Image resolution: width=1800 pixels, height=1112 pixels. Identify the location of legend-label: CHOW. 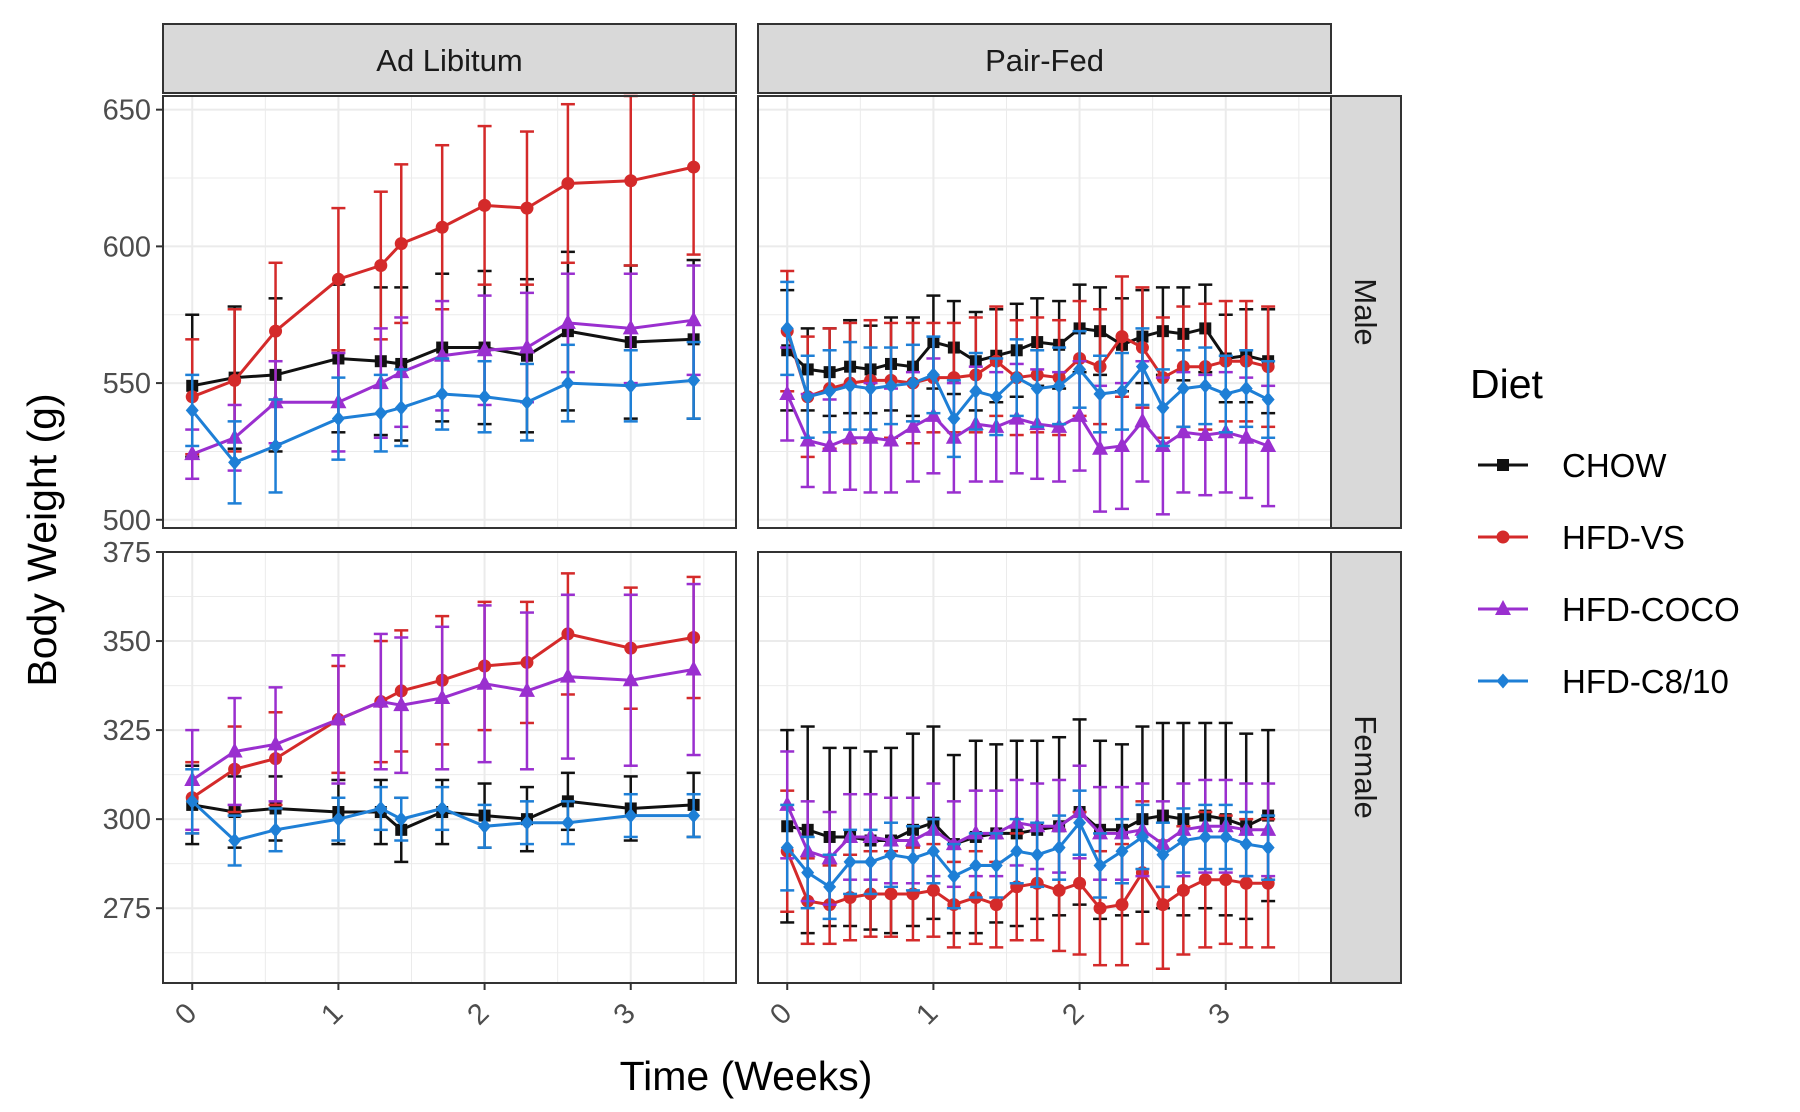
(1614, 465).